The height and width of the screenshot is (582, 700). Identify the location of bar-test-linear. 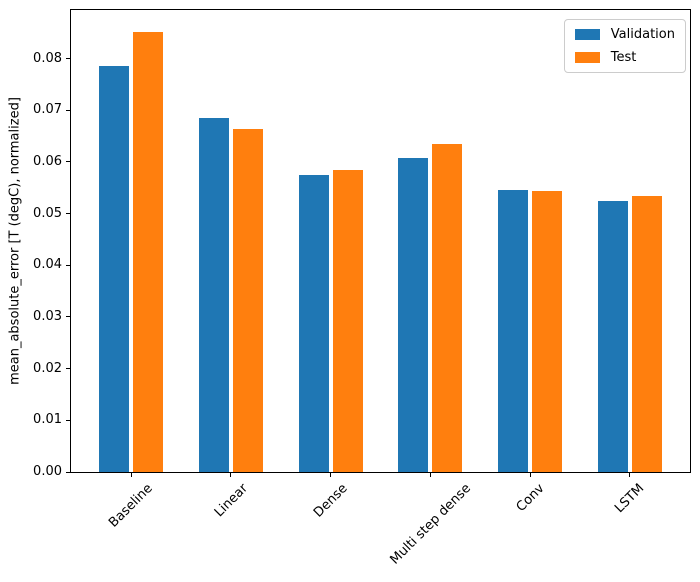
(247, 300).